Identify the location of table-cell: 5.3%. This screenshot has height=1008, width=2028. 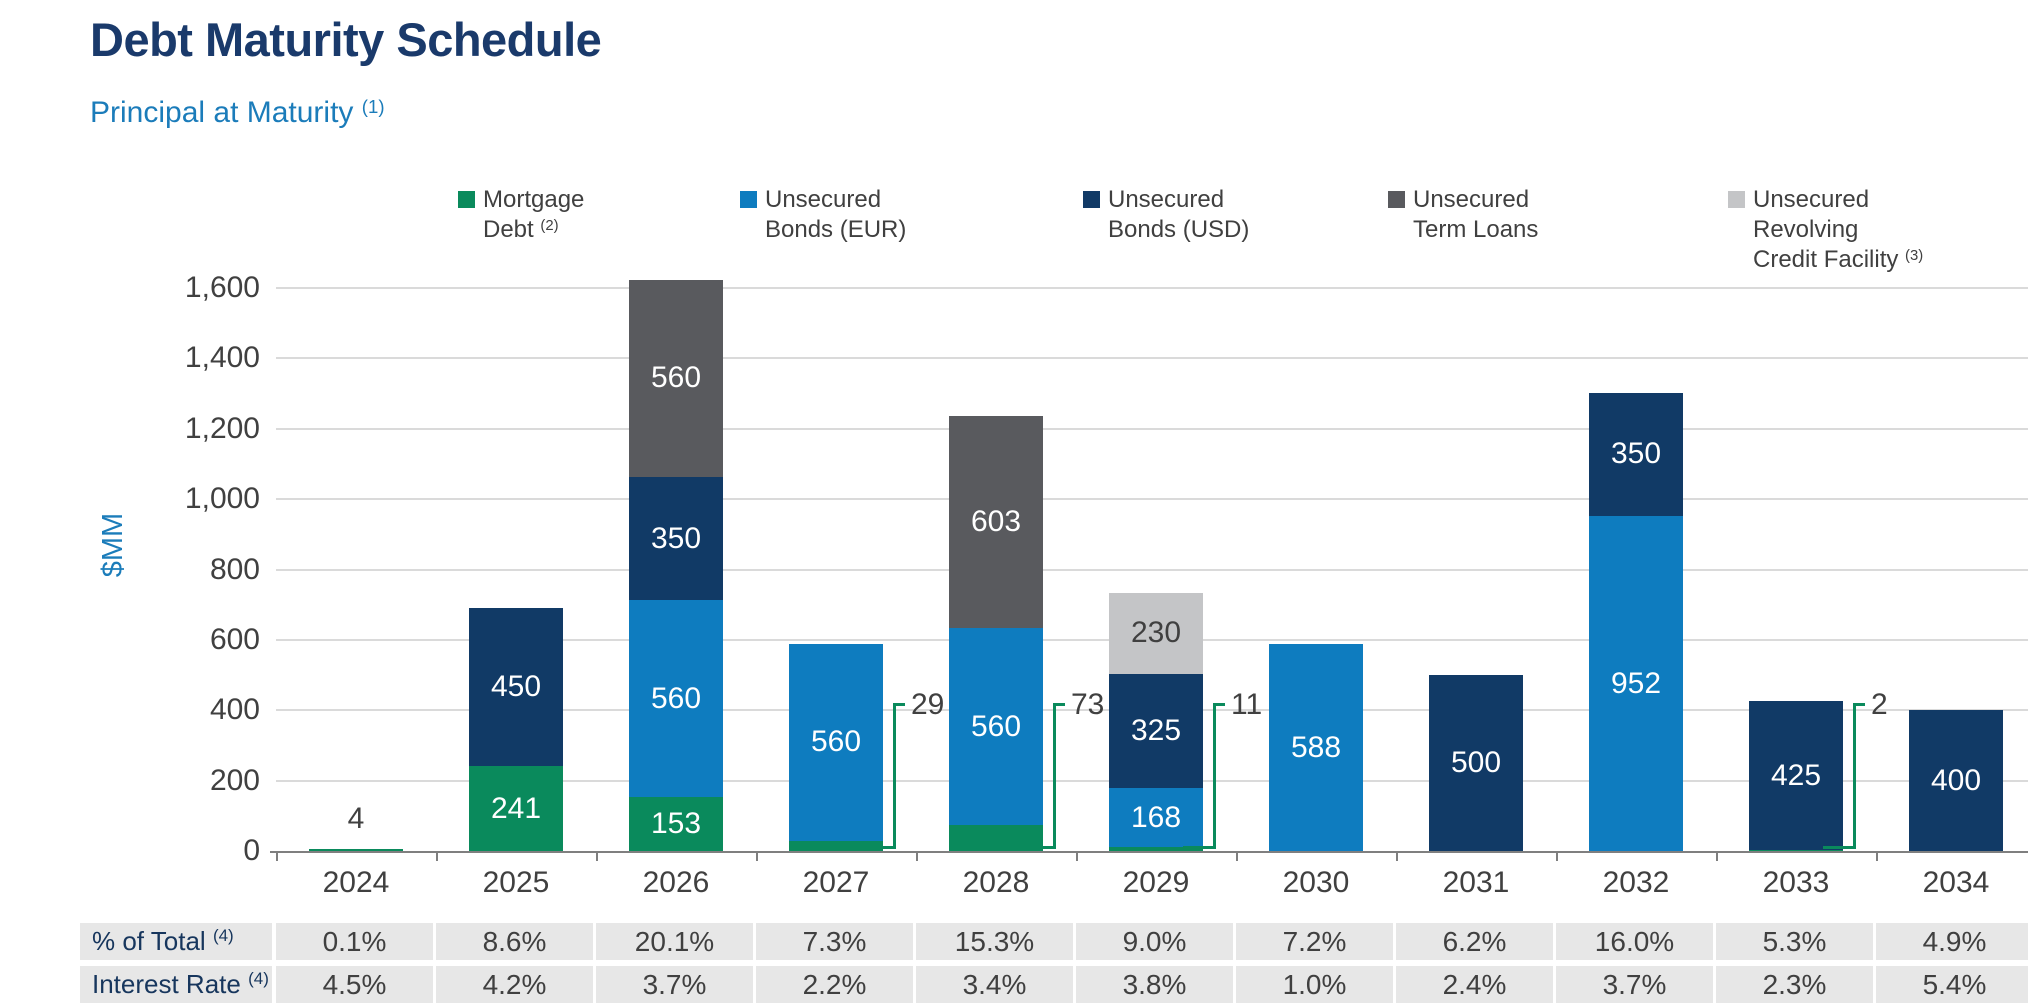
(1794, 941).